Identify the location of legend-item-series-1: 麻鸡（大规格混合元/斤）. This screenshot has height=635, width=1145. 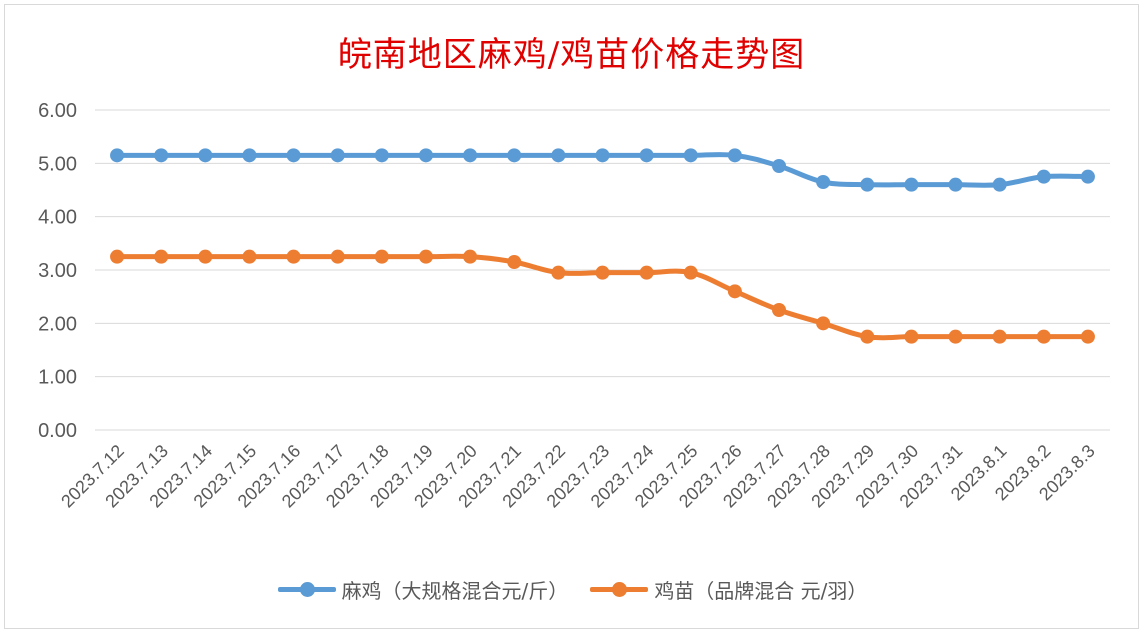
(423, 589).